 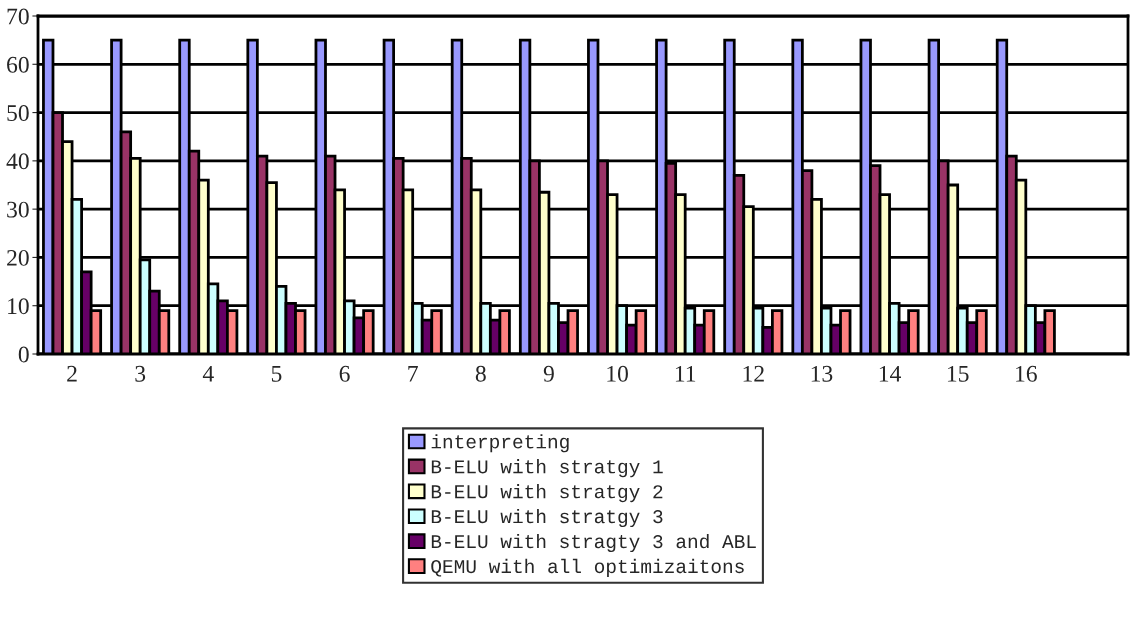 What do you see at coordinates (500, 443) in the screenshot?
I see `legend-label: interpreting` at bounding box center [500, 443].